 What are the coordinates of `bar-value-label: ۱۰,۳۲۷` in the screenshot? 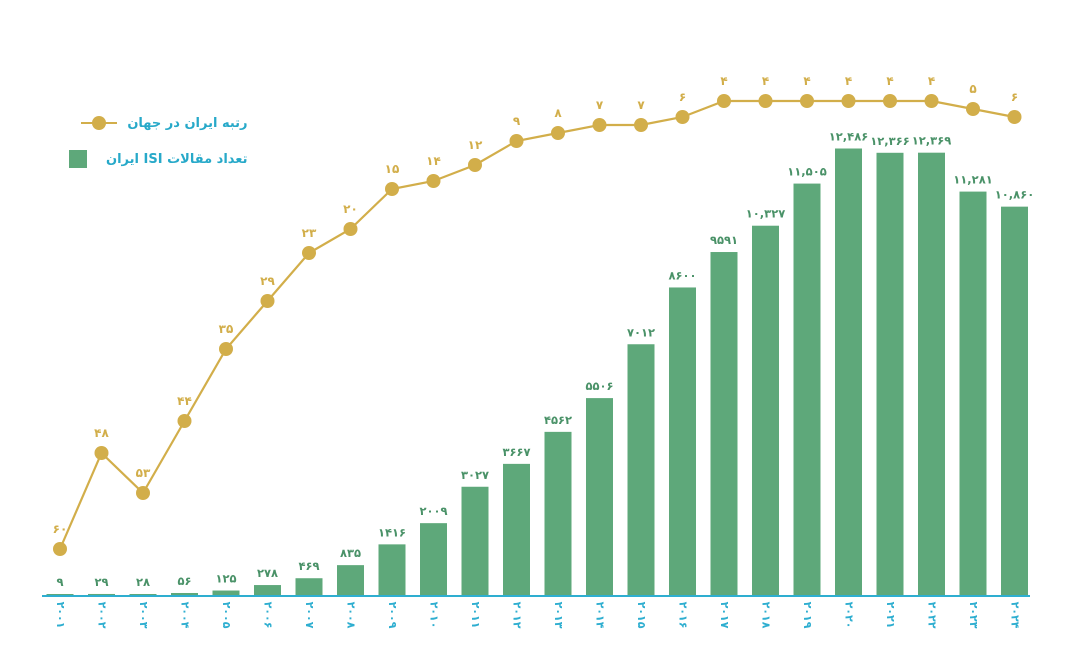 It's located at (765, 214).